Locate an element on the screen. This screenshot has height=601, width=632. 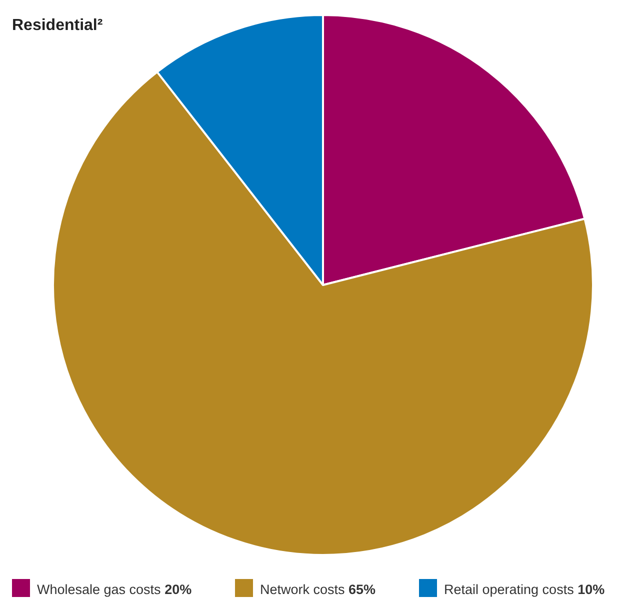
data-label: 20% is located at coordinates (178, 589).